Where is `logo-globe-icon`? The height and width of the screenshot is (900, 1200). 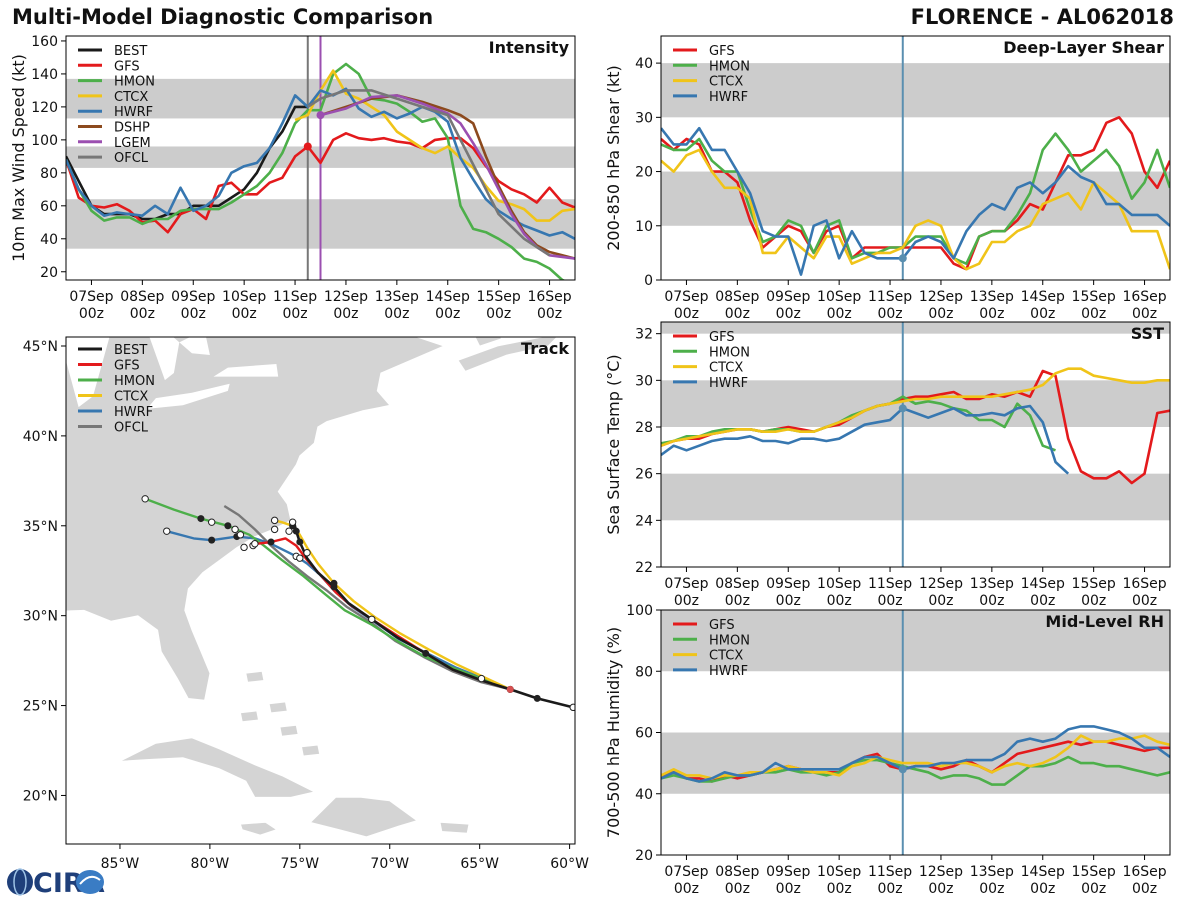
logo-globe-icon is located at coordinates (20, 882).